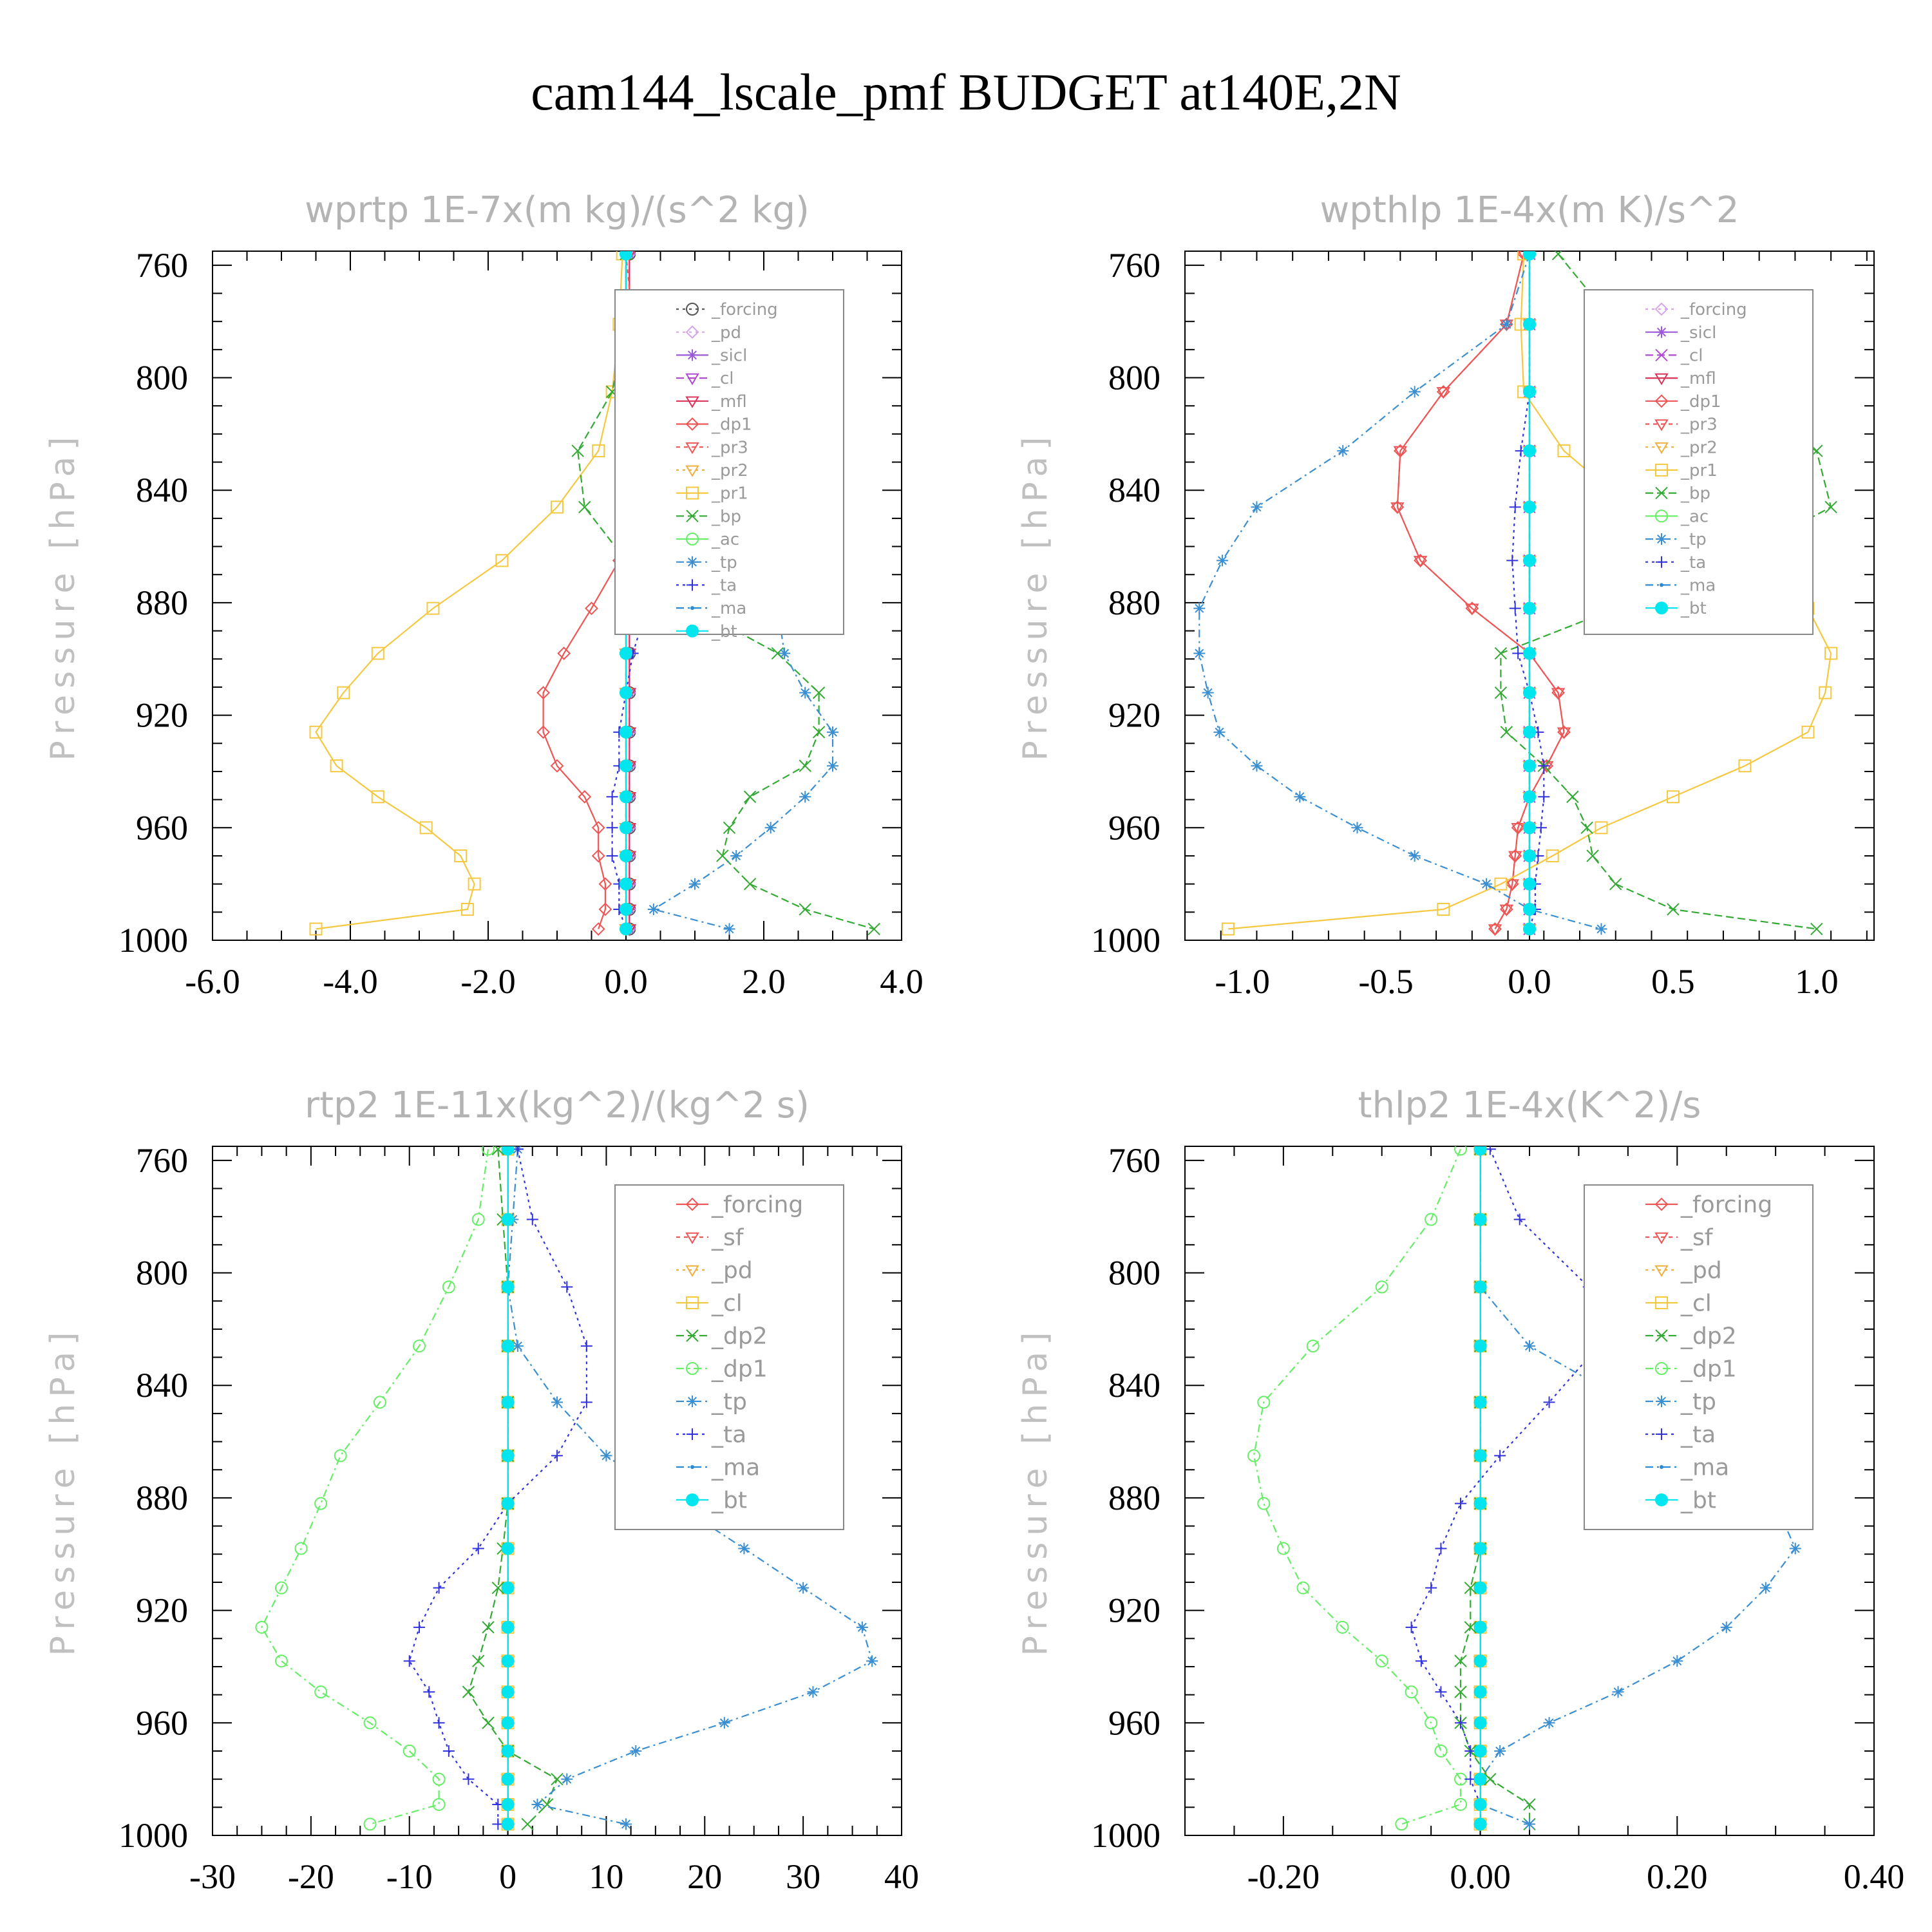 Image resolution: width=1932 pixels, height=1932 pixels. I want to click on legend-label: _ma, so click(1704, 1468).